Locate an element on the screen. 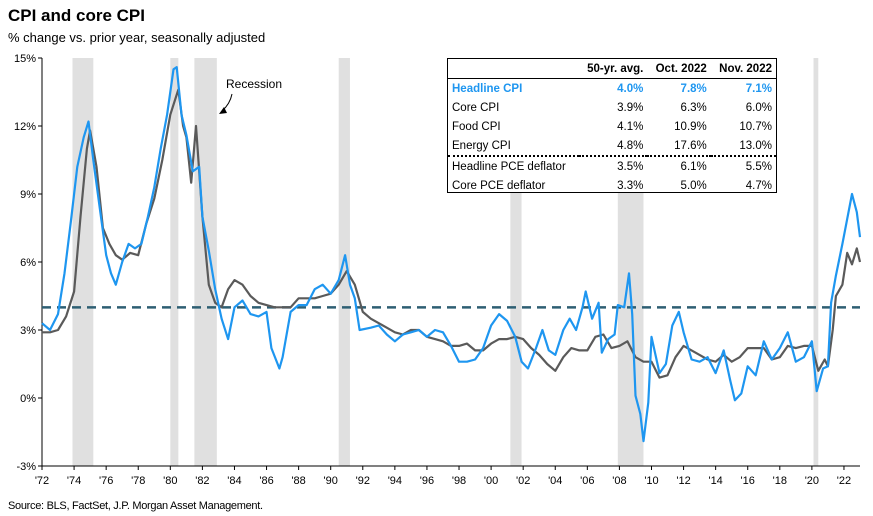  table-row: Headline CPI 4.0% 7.8% 7.1% is located at coordinates (612, 89).